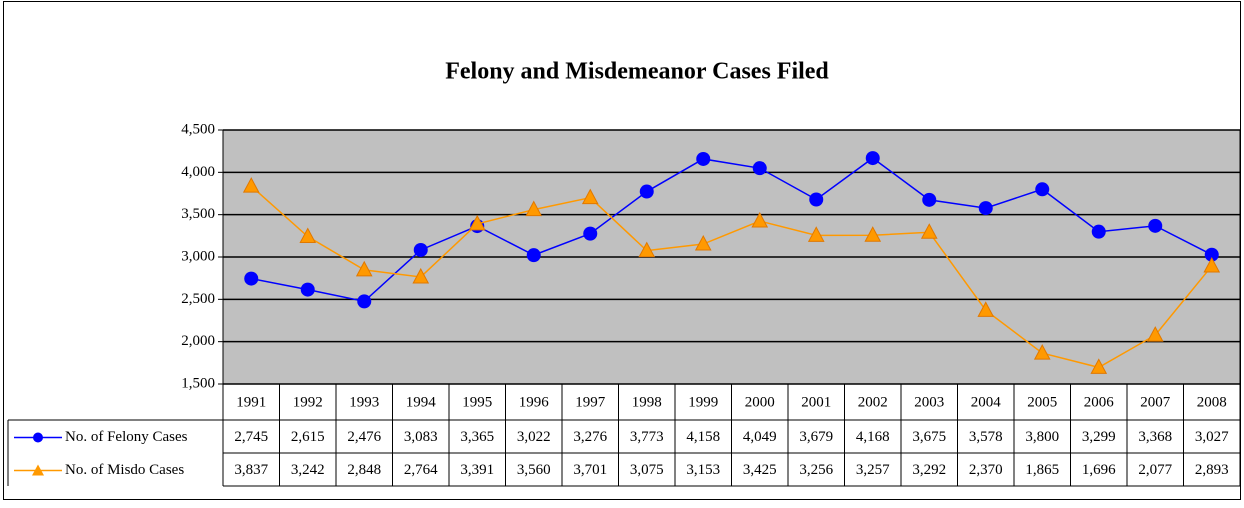 The width and height of the screenshot is (1244, 508). I want to click on table-value: 3,276, so click(590, 437).